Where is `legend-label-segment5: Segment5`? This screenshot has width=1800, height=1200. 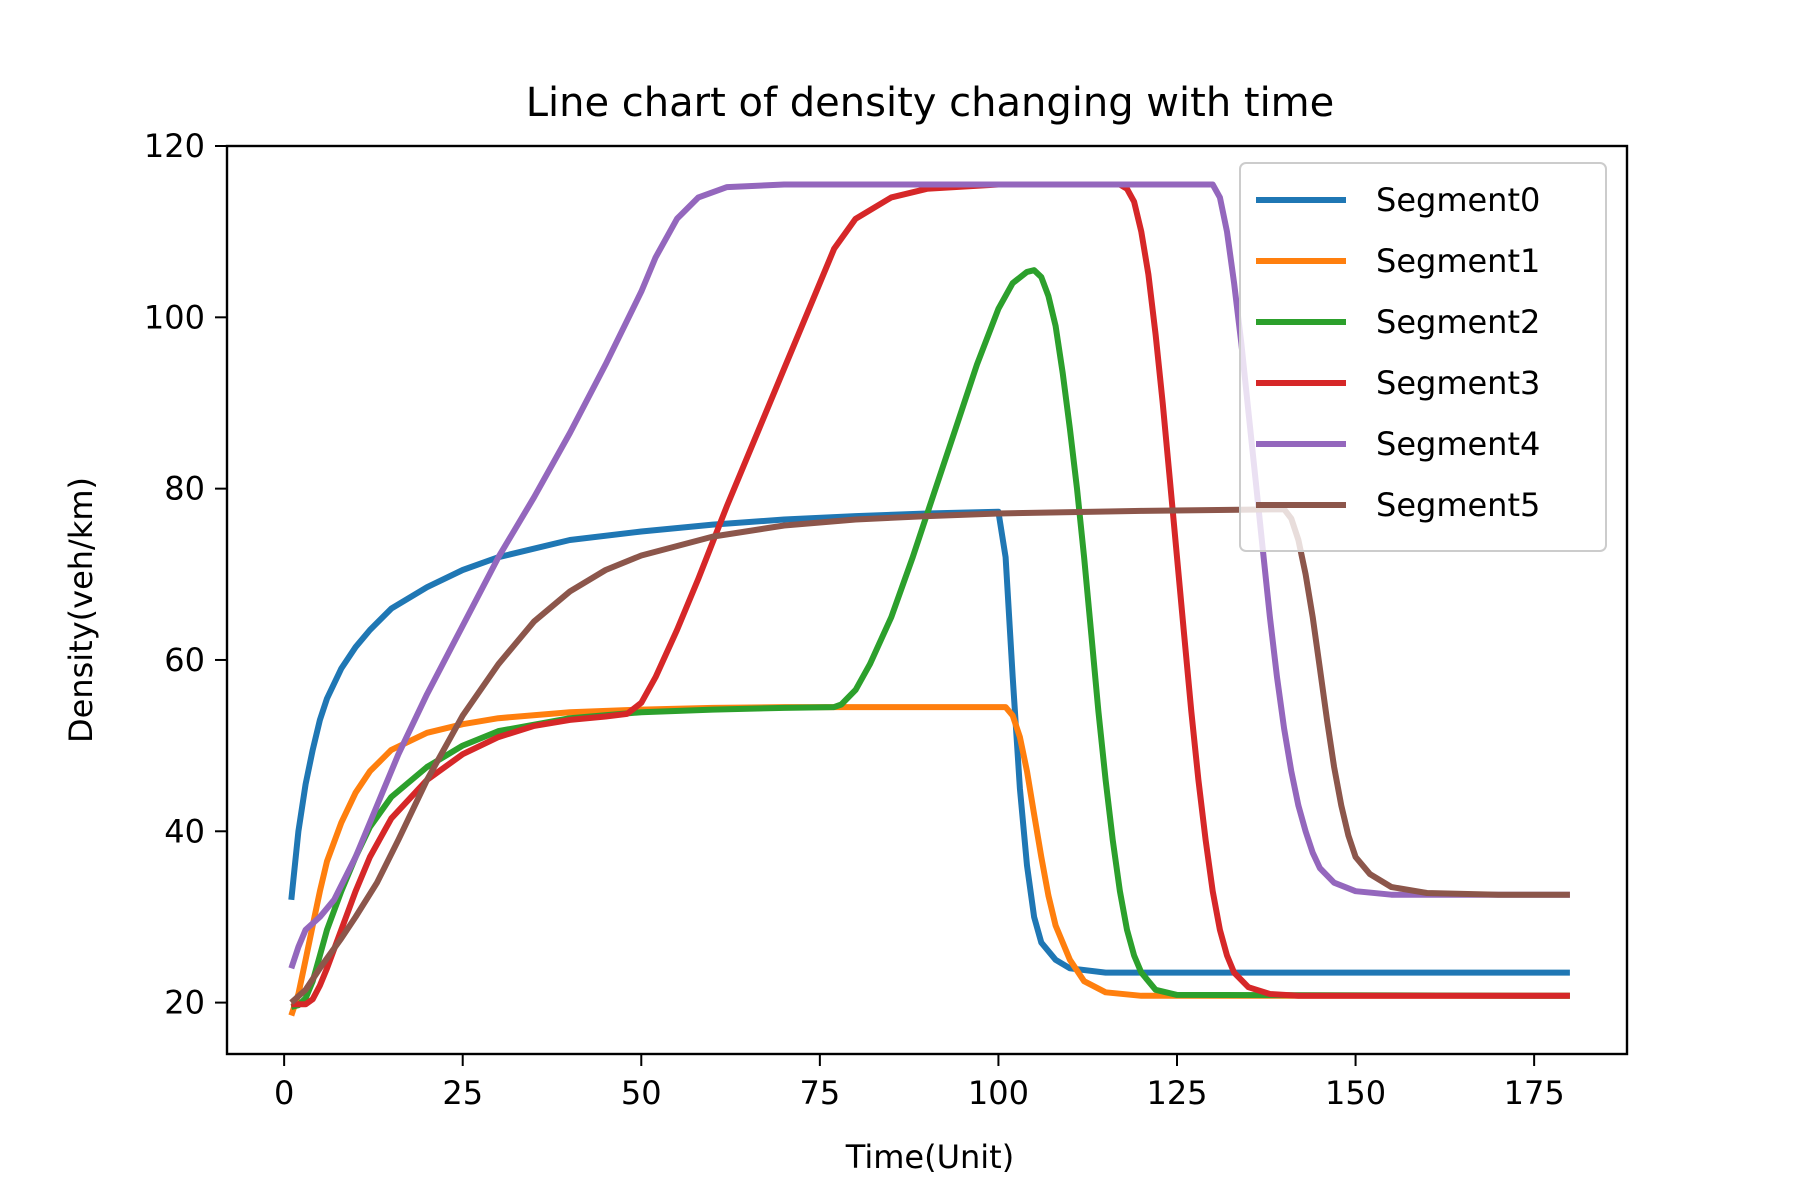 legend-label-segment5: Segment5 is located at coordinates (1458, 505).